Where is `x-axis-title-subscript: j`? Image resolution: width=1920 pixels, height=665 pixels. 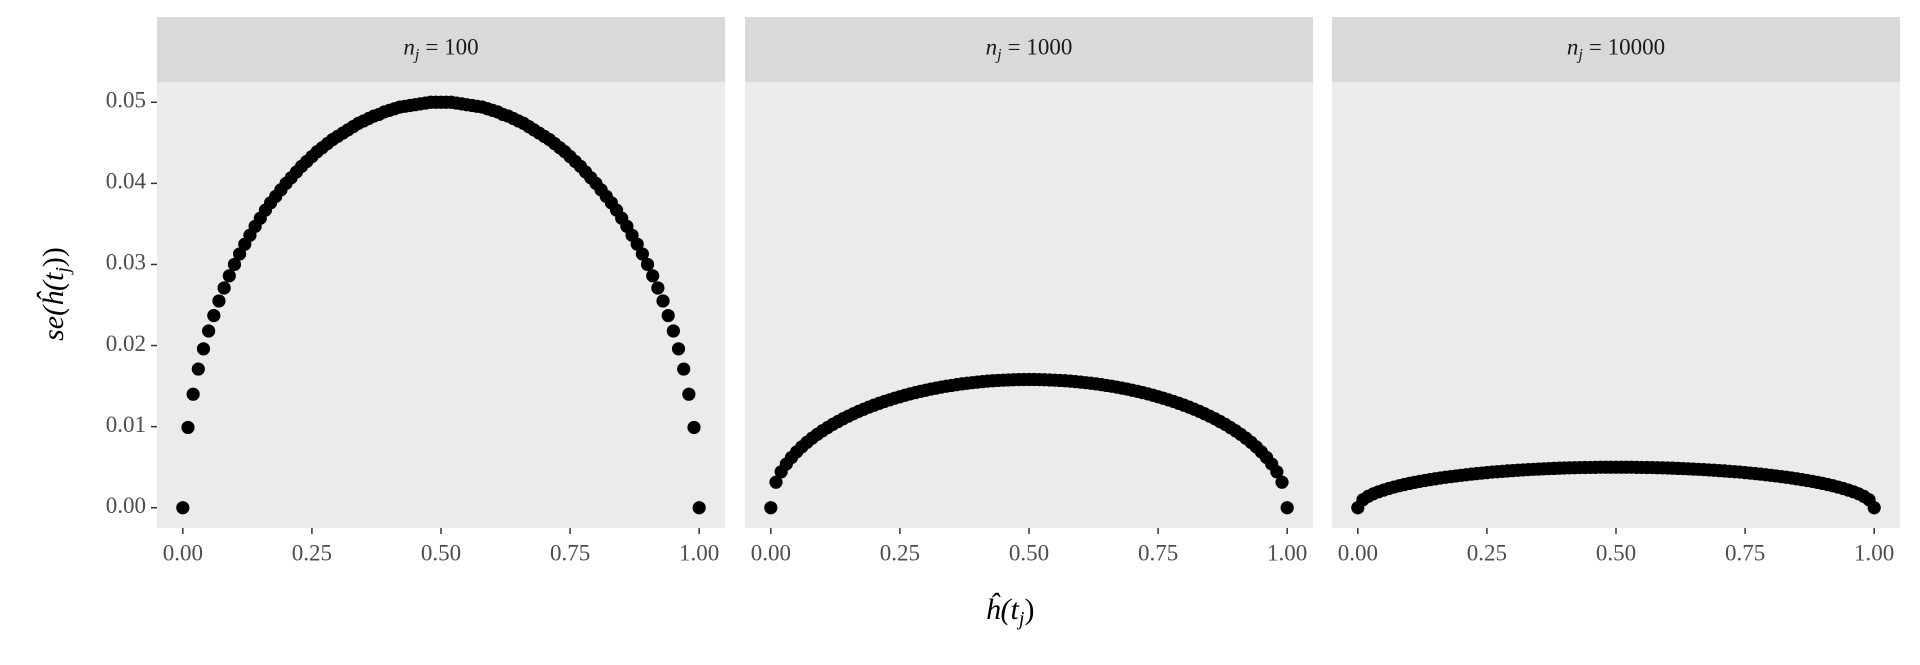 x-axis-title-subscript: j is located at coordinates (1020, 619).